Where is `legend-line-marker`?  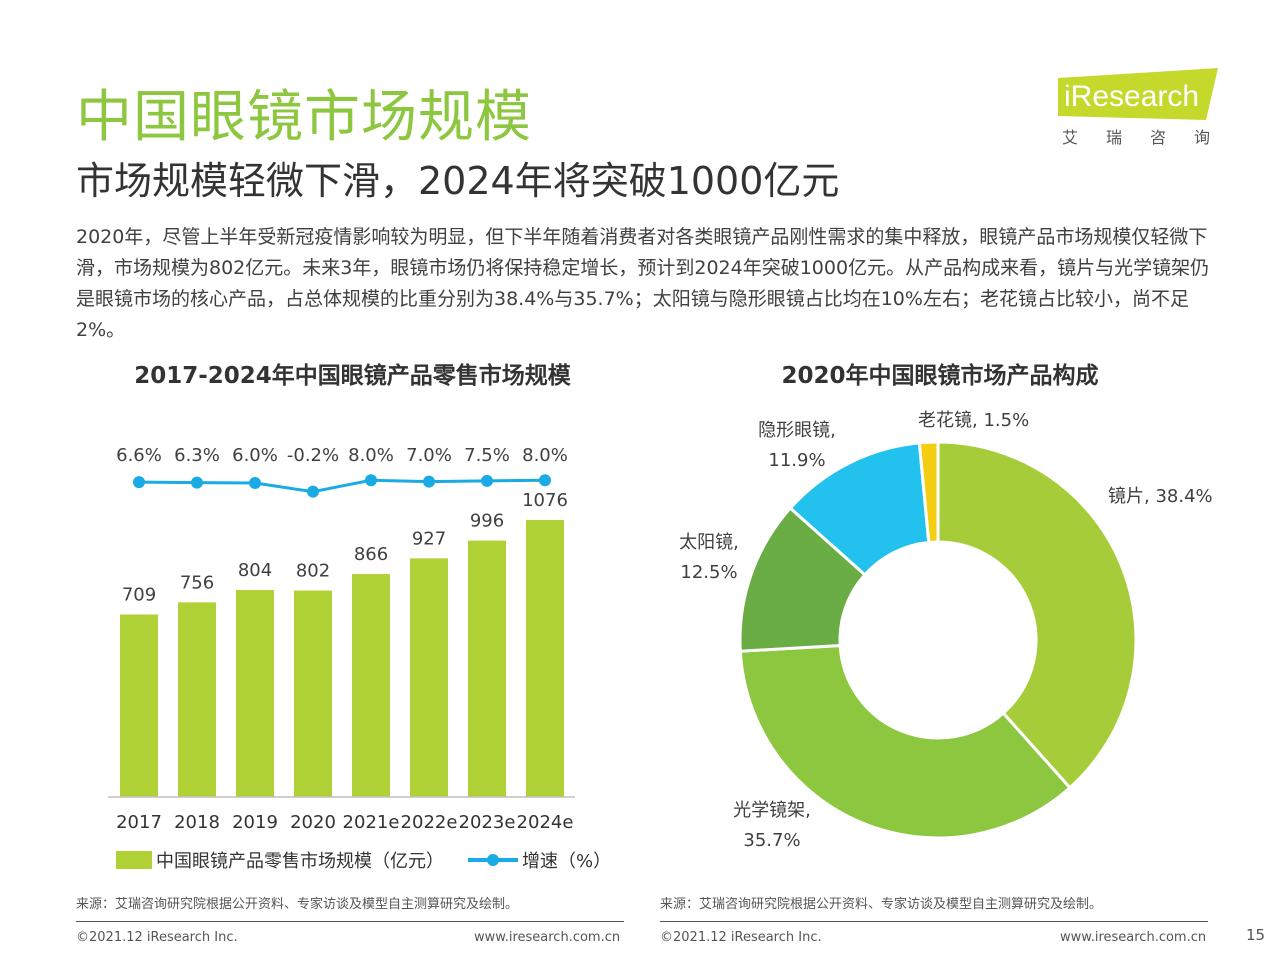 legend-line-marker is located at coordinates (493, 860).